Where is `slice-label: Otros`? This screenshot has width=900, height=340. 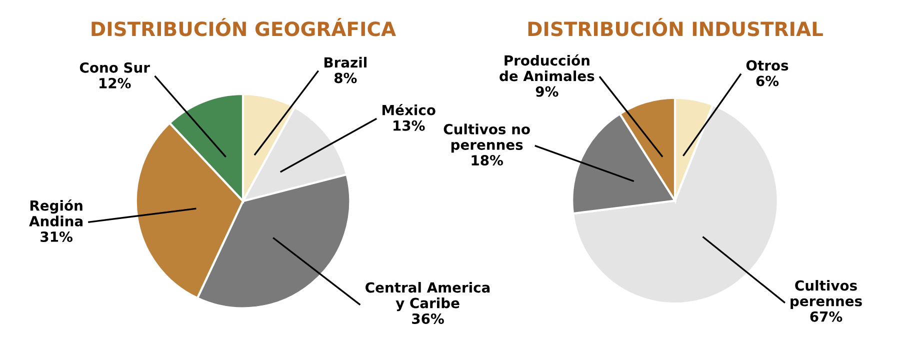 slice-label: Otros is located at coordinates (767, 65).